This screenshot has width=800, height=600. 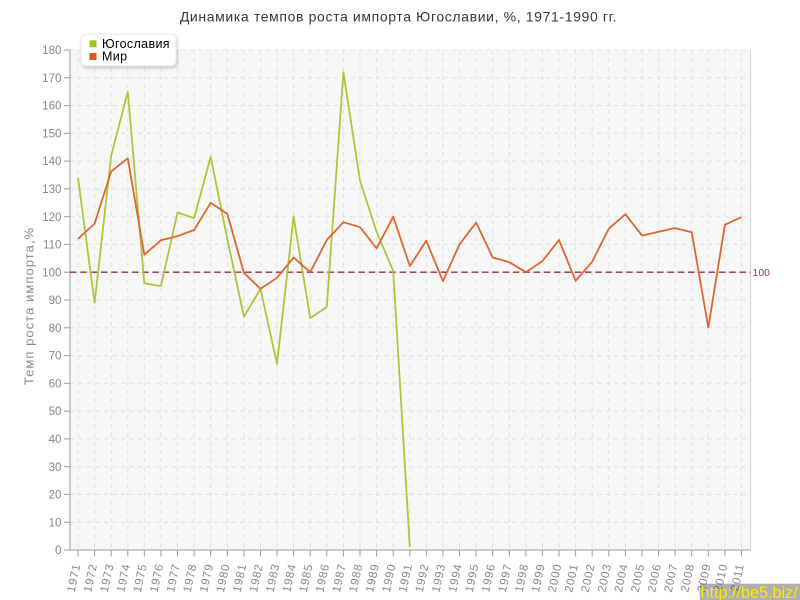 I want to click on svg-text: 1983, so click(x=273, y=577).